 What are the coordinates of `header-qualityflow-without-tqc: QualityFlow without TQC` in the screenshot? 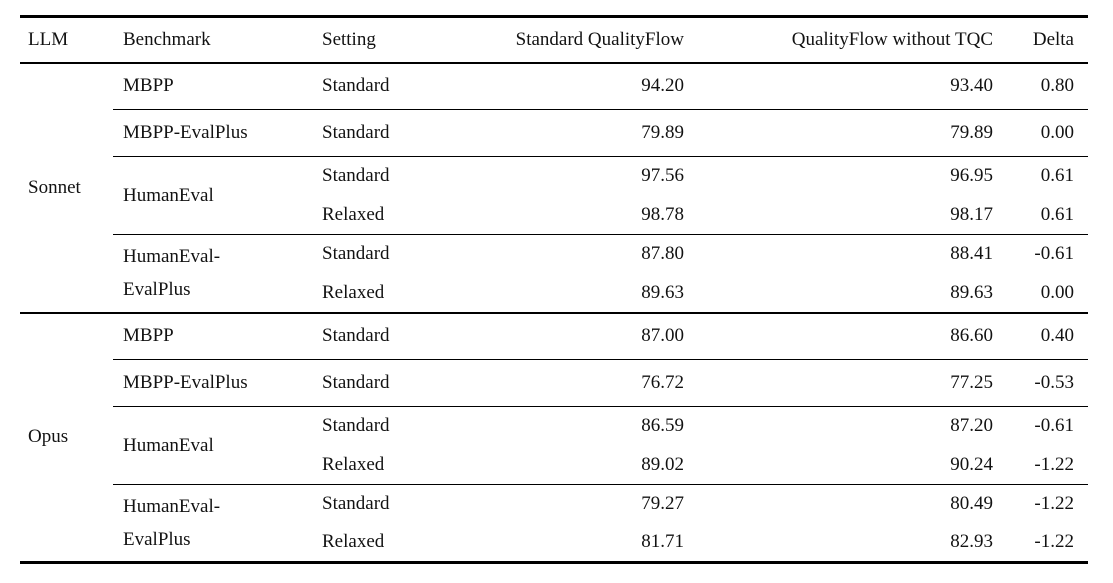 It's located at (892, 39).